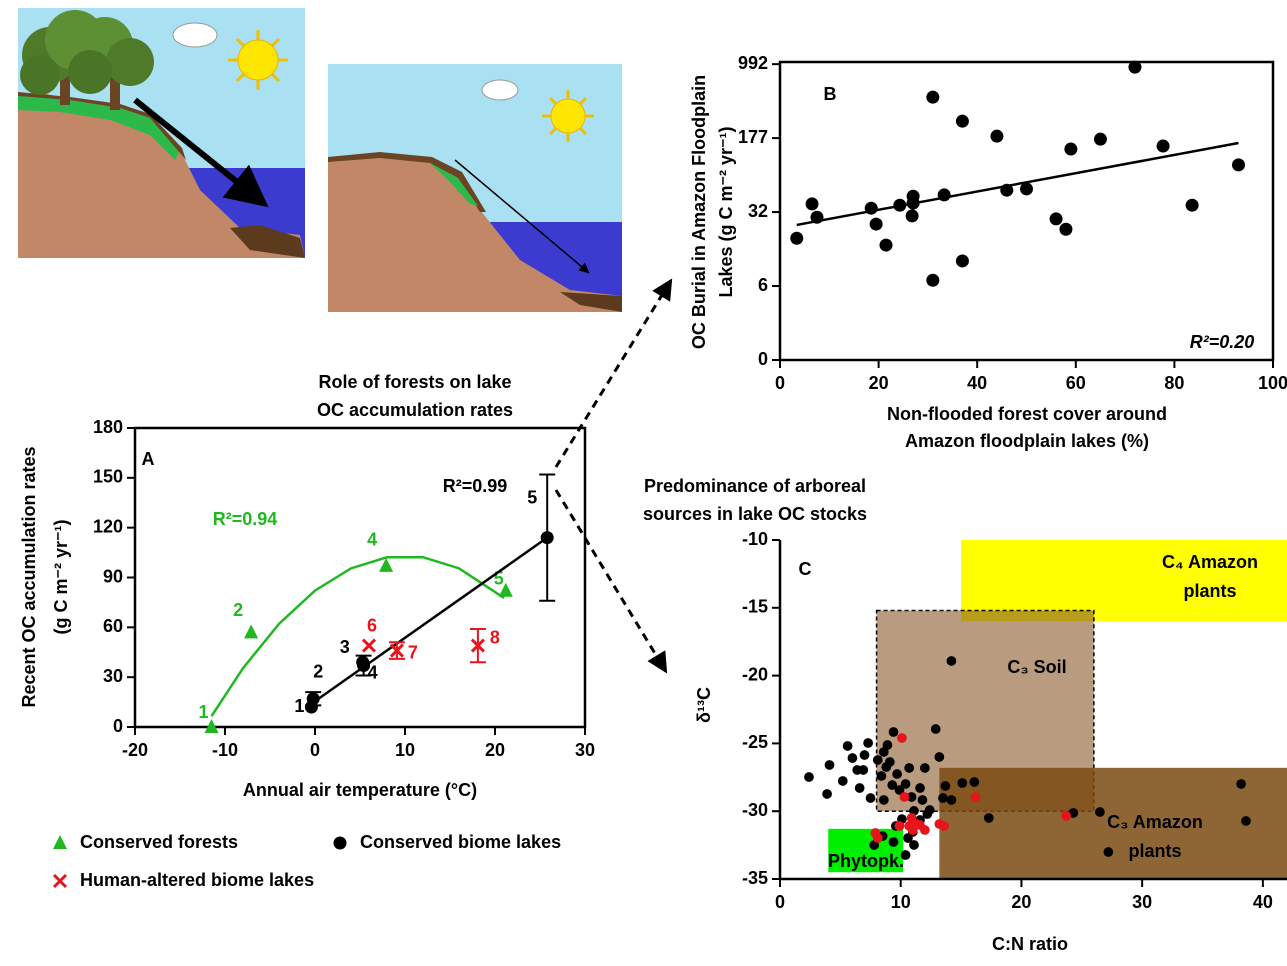  What do you see at coordinates (1210, 562) in the screenshot?
I see `region-label: C₄ Amazon` at bounding box center [1210, 562].